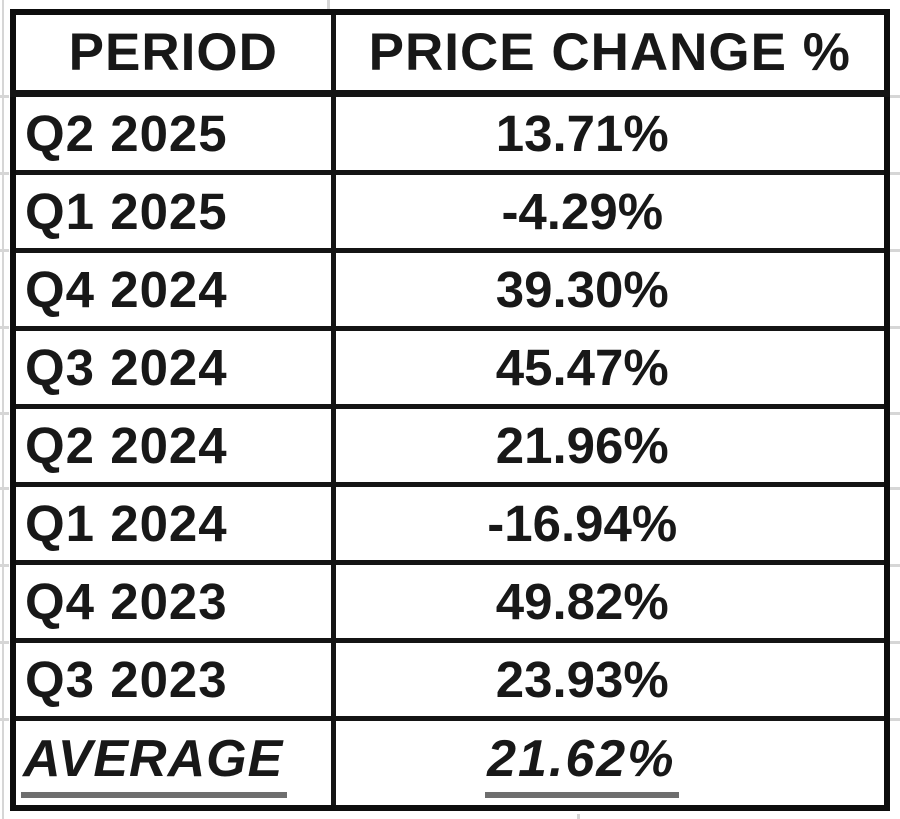  I want to click on average-row: AVERAGE 21.62%, so click(450, 763).